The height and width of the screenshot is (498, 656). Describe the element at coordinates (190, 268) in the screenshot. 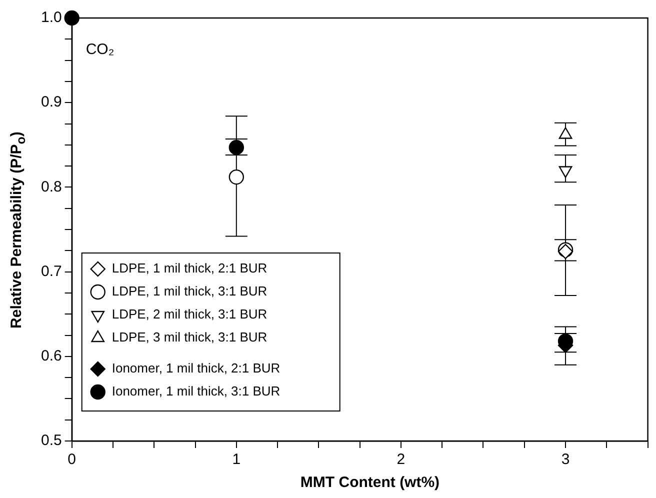

I see `legend-label: LDPE, 1 mil thick, 2:1 BUR` at that location.